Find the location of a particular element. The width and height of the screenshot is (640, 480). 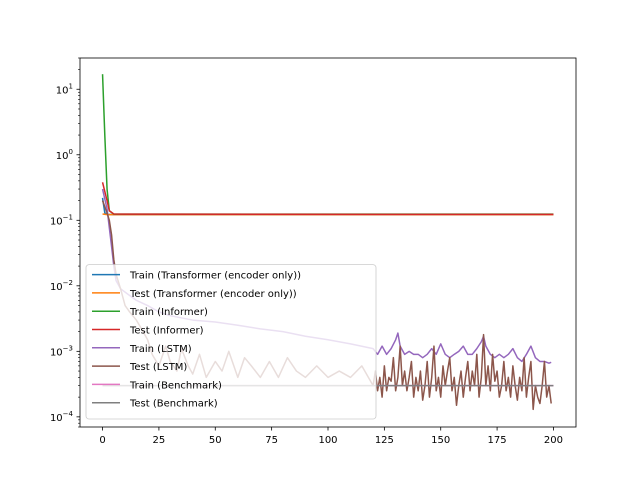

legend-box is located at coordinates (231, 342).